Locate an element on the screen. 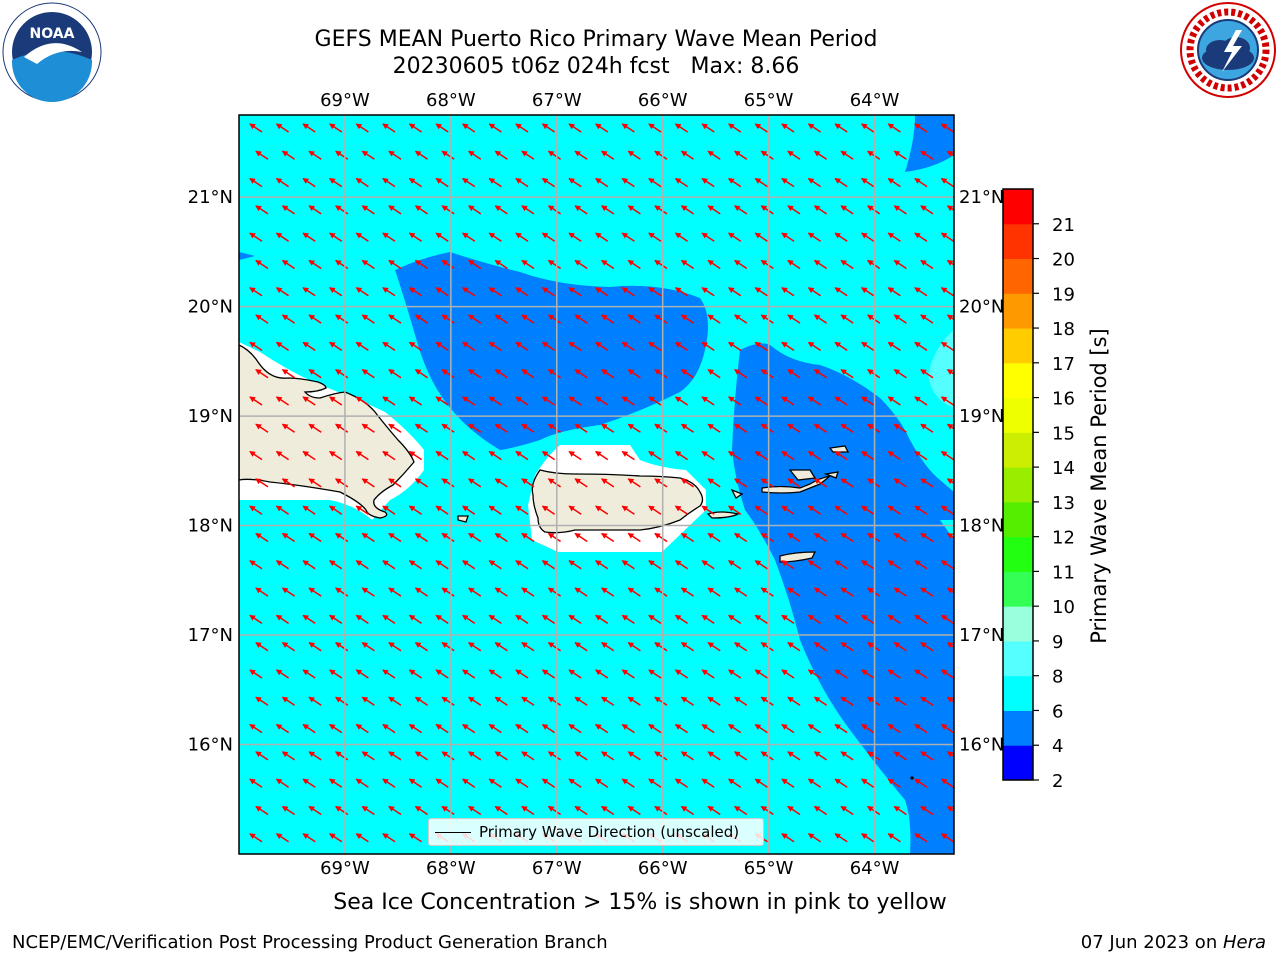 This screenshot has height=960, width=1280. latitude-tick-label: 19°N is located at coordinates (981, 416).